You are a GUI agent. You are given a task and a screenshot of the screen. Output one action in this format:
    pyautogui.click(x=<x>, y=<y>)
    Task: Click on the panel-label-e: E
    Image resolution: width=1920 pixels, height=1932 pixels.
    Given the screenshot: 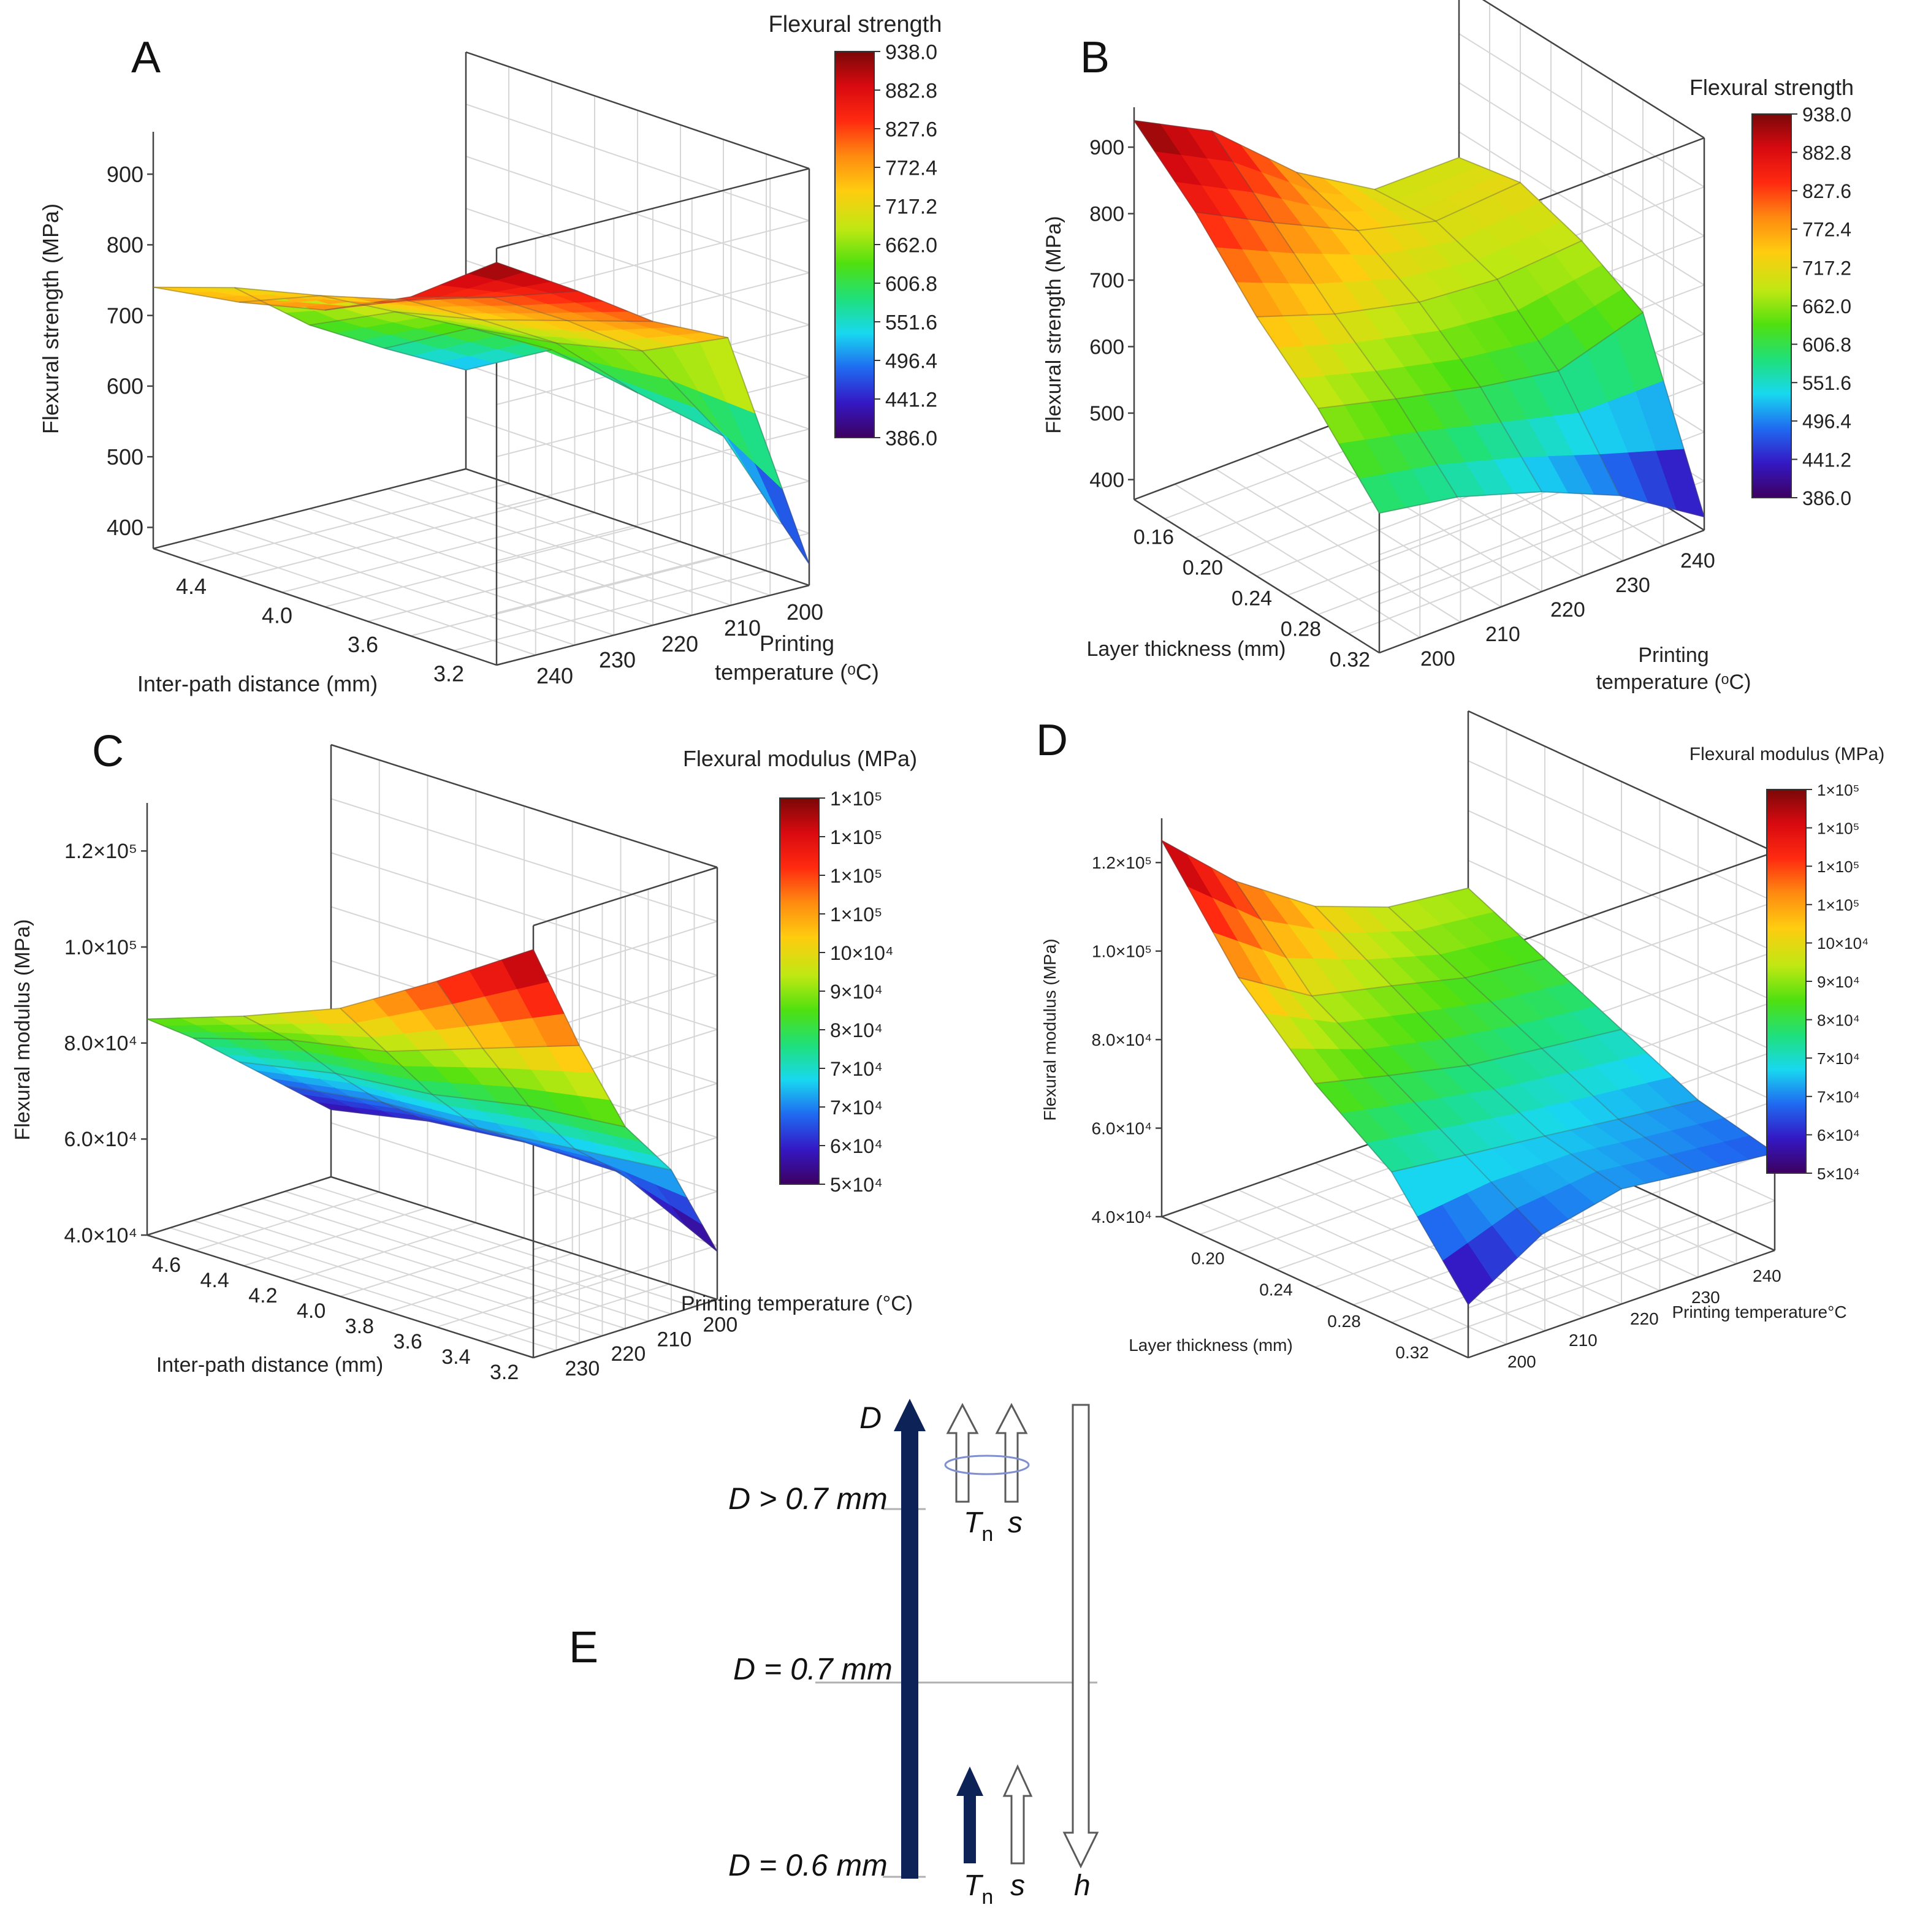 What is the action you would take?
    pyautogui.click(x=583, y=1648)
    